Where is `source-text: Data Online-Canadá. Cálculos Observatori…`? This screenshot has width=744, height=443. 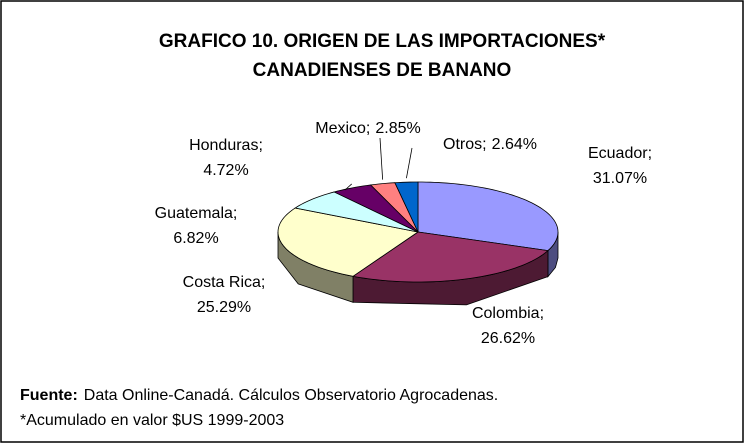
source-text: Data Online-Canadá. Cálculos Observatori… is located at coordinates (291, 395).